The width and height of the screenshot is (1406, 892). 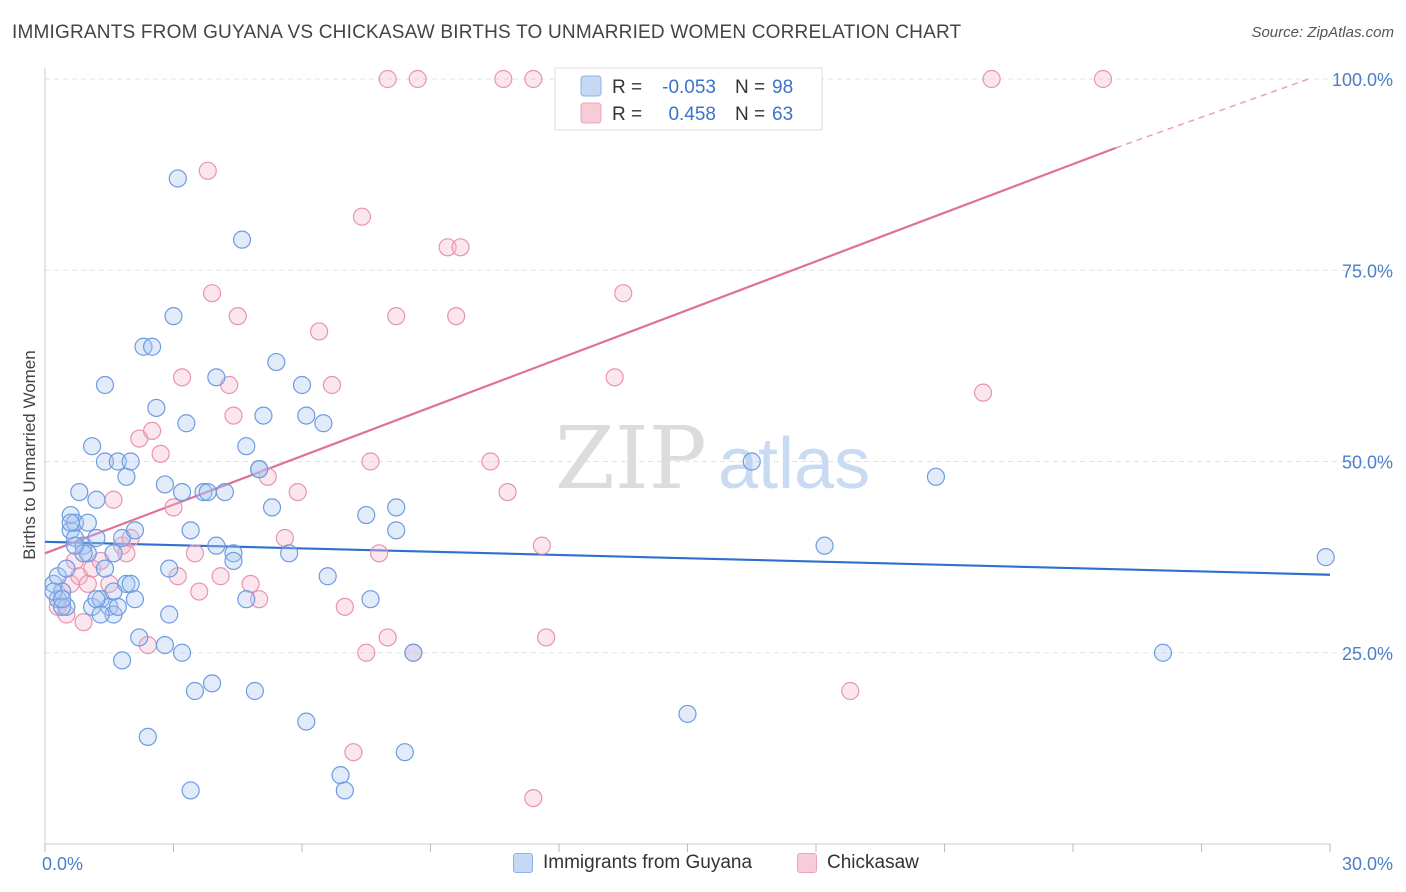 I want to click on x-tick-label: 30.0%, so click(x=1367, y=864).